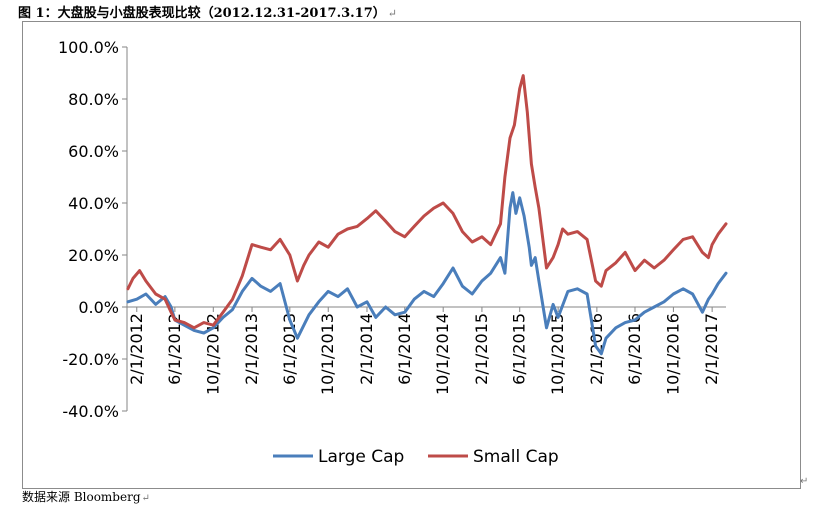  I want to click on source-note-text: 数据来源 Bloomberg, so click(81, 497).